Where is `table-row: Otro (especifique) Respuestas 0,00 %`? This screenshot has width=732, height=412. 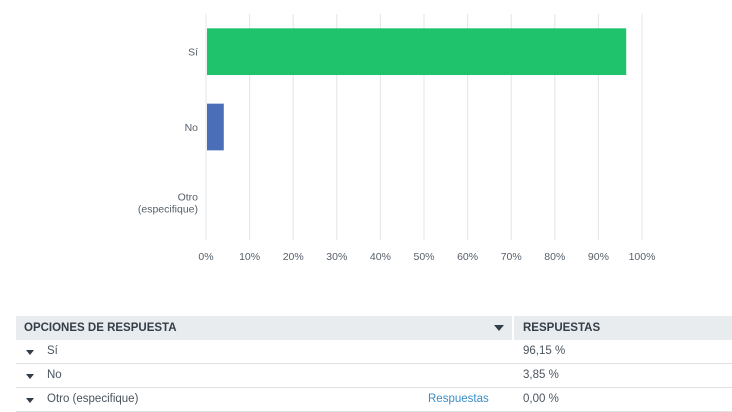 table-row: Otro (especifique) Respuestas 0,00 % is located at coordinates (374, 400).